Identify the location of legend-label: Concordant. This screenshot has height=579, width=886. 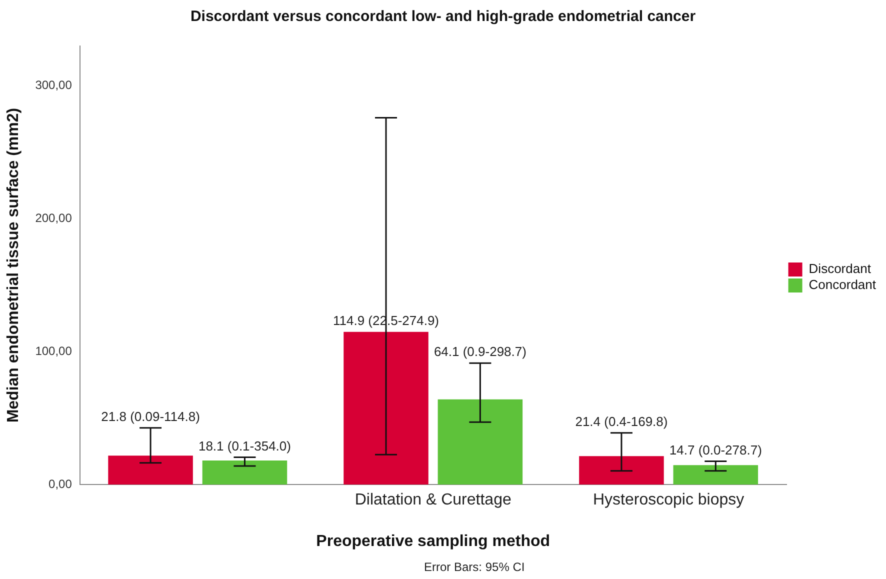
(842, 284).